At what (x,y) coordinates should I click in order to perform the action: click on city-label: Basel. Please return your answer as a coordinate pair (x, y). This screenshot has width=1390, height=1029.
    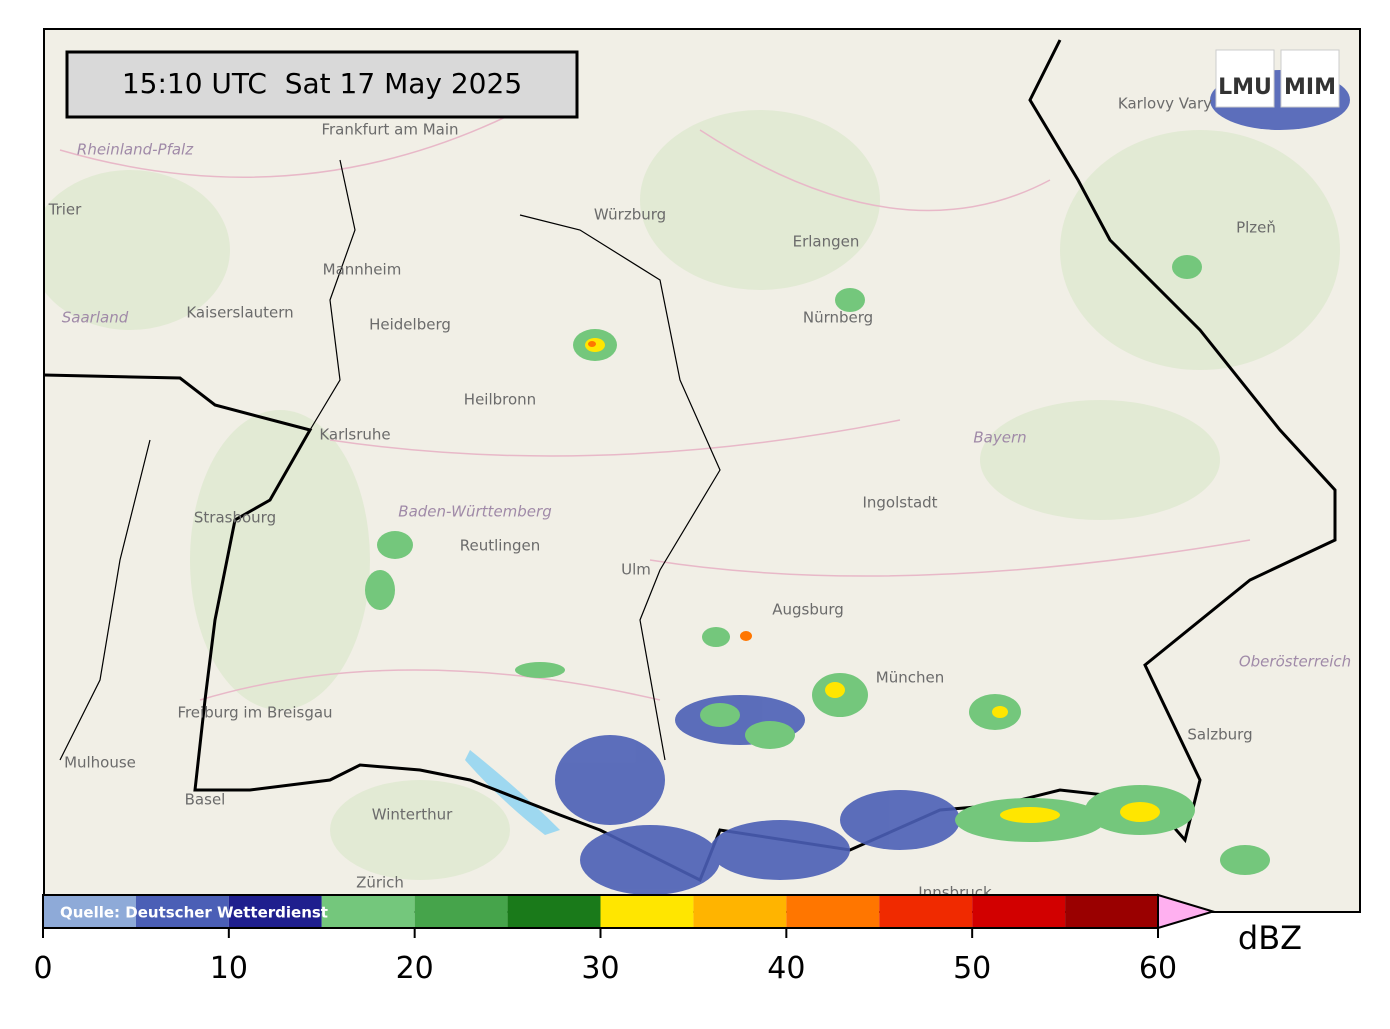
    Looking at the image, I should click on (205, 800).